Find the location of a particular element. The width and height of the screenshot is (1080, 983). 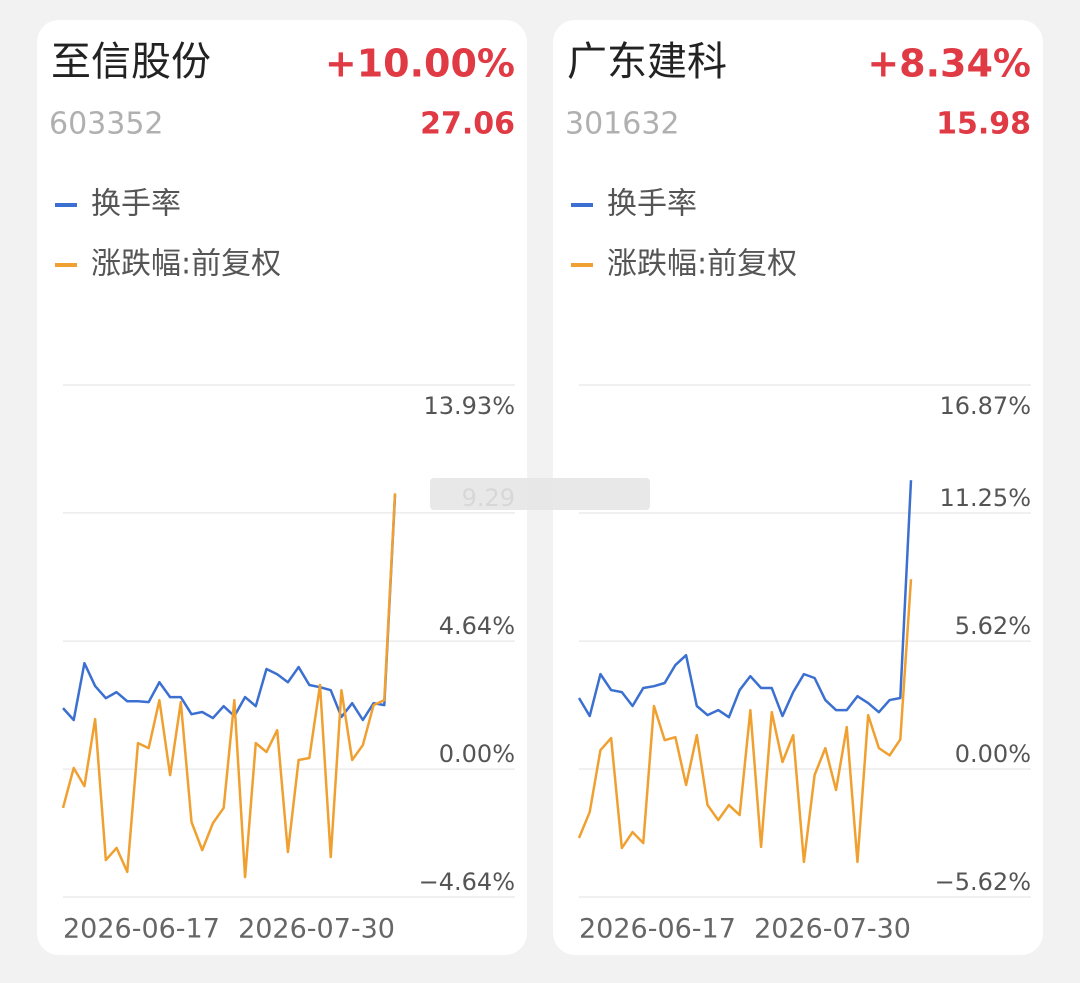

stock-name: 广东建科 is located at coordinates (647, 62).